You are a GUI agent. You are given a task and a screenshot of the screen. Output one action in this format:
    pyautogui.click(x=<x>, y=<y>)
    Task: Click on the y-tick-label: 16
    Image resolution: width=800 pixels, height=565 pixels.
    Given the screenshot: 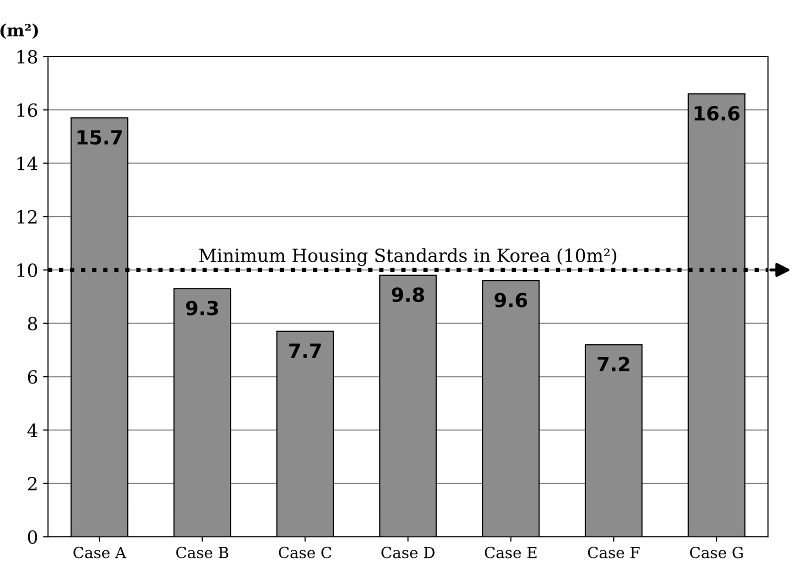 What is the action you would take?
    pyautogui.click(x=28, y=110)
    